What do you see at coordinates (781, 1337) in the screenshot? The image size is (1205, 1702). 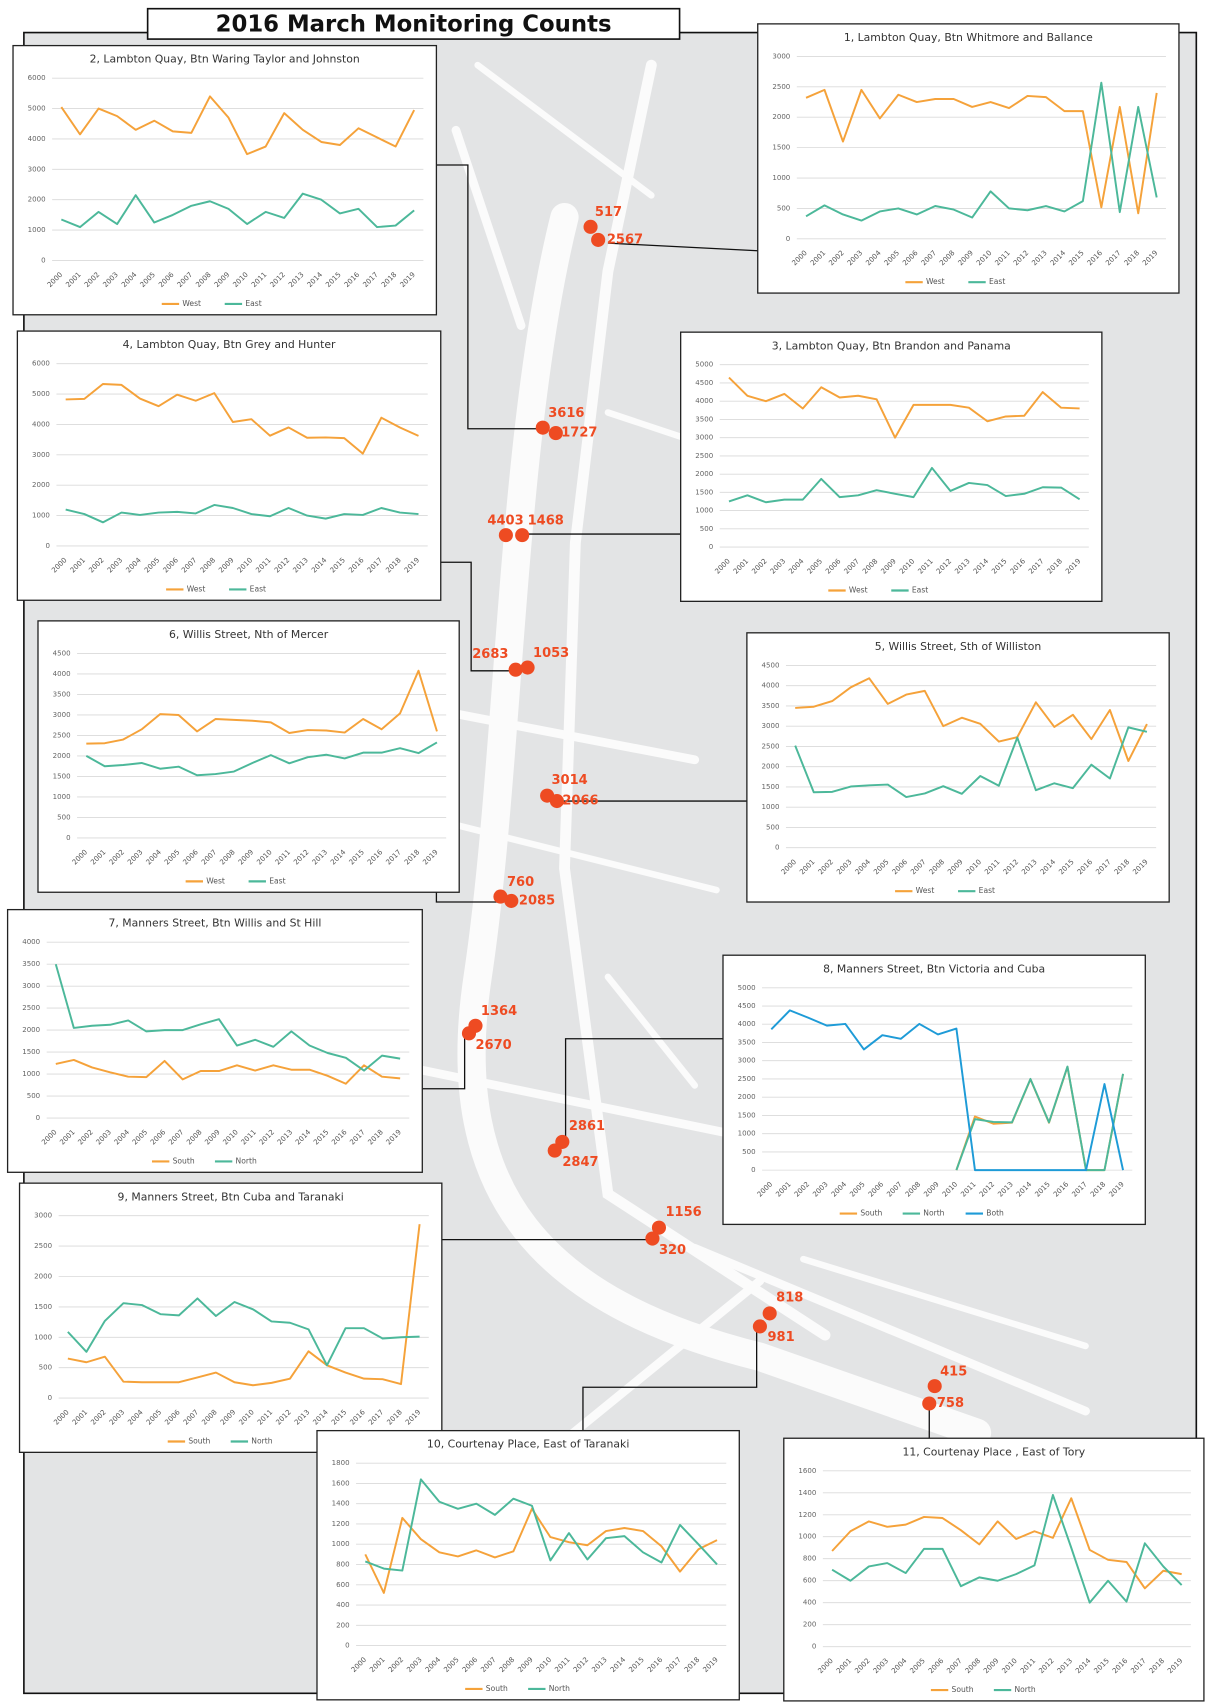 I see `count-label: 981` at bounding box center [781, 1337].